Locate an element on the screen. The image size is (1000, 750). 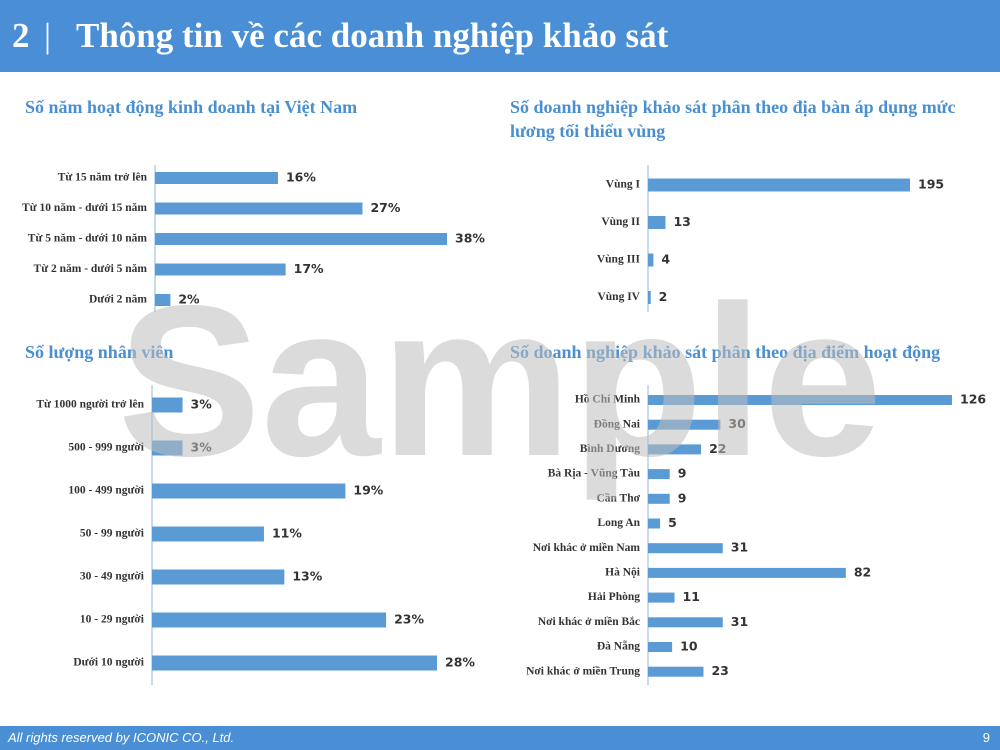
value-label: 28% is located at coordinates (460, 662).